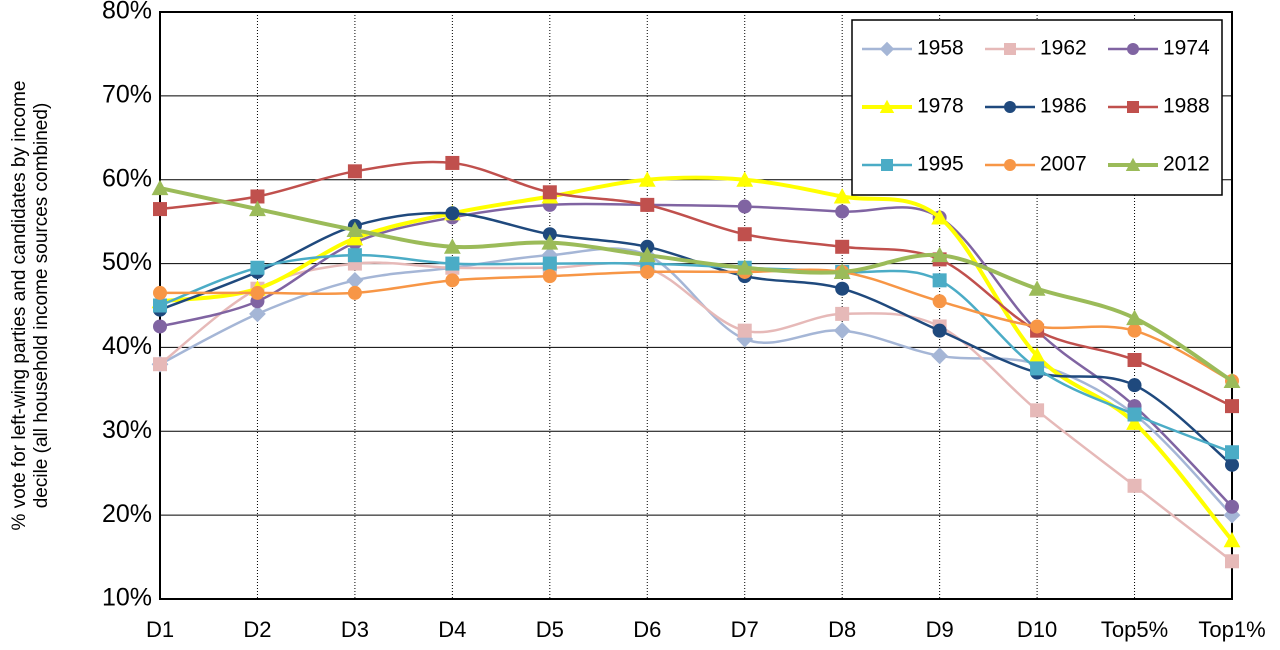 The width and height of the screenshot is (1280, 650). Describe the element at coordinates (1231, 629) in the screenshot. I see `x-tick-label: Top1%` at that location.